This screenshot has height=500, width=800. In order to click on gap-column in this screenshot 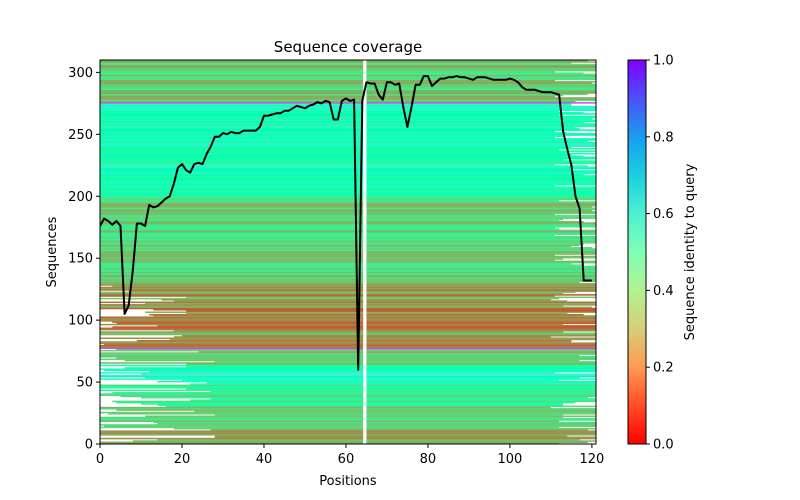, I will do `click(365, 252)`.